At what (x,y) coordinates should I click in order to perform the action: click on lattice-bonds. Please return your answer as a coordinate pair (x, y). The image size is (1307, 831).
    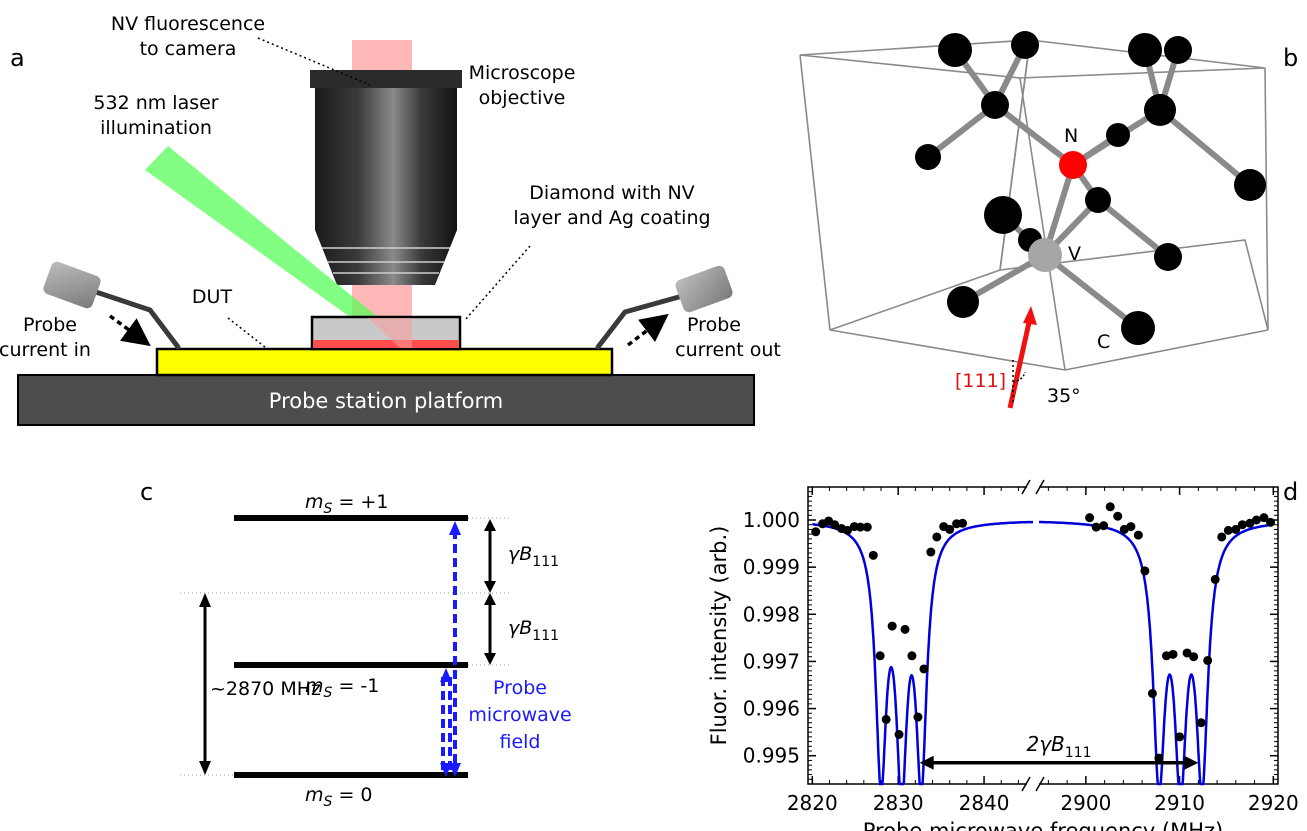
    Looking at the image, I should click on (1089, 186).